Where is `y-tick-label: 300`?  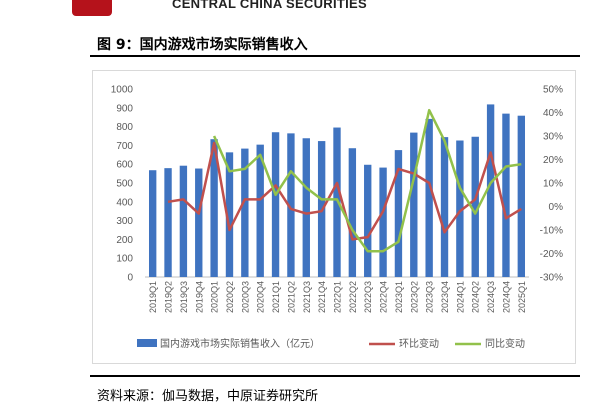
y-tick-label: 300 is located at coordinates (124, 221).